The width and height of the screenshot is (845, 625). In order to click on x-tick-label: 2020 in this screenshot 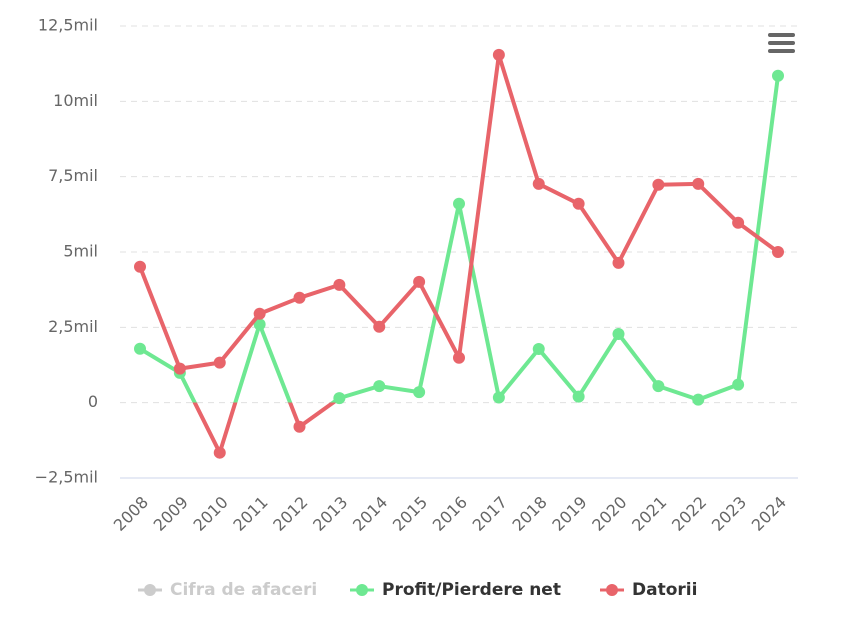, I will do `click(609, 514)`.